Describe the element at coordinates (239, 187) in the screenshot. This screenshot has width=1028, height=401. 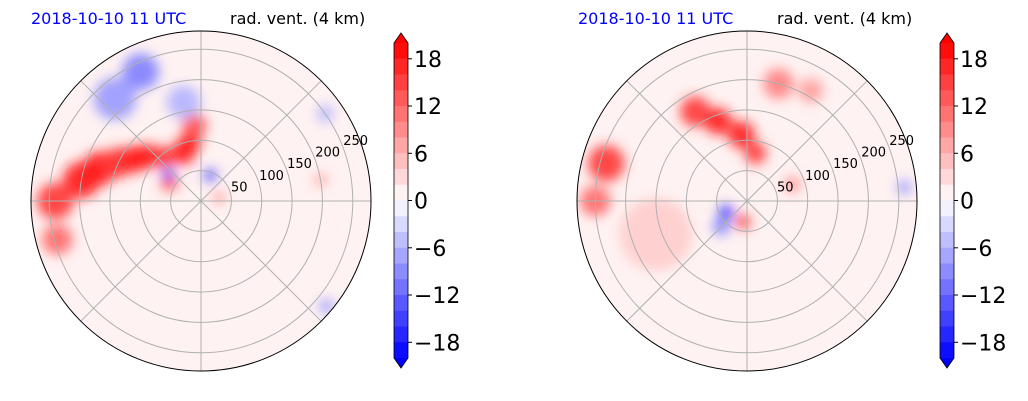
I see `radial-tick-label: 50` at that location.